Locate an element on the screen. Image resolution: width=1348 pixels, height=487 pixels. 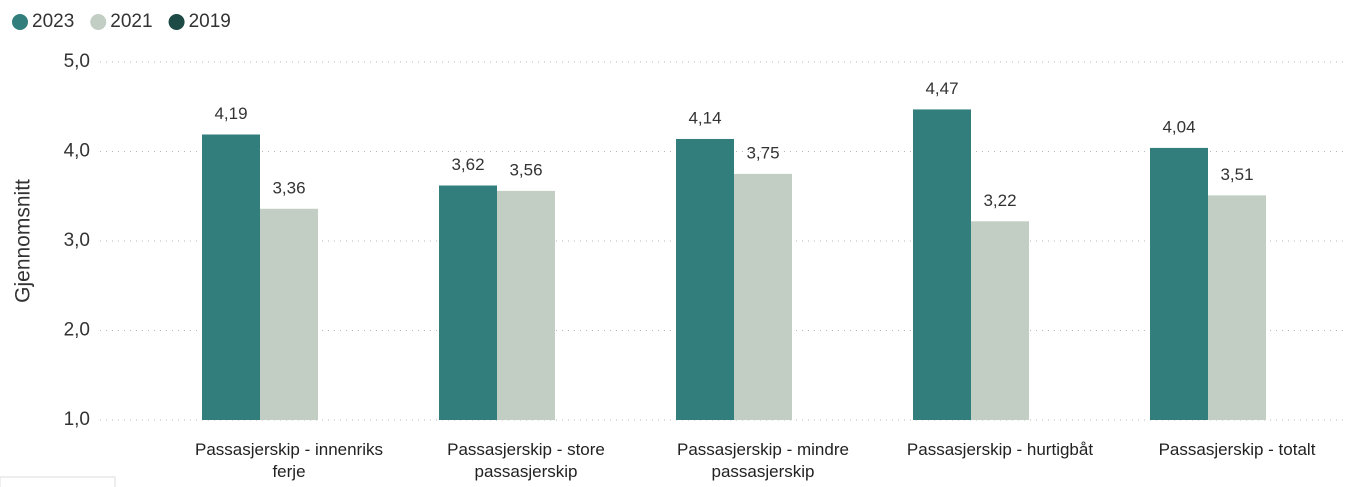
y-tick-label: 5,0 is located at coordinates (77, 61).